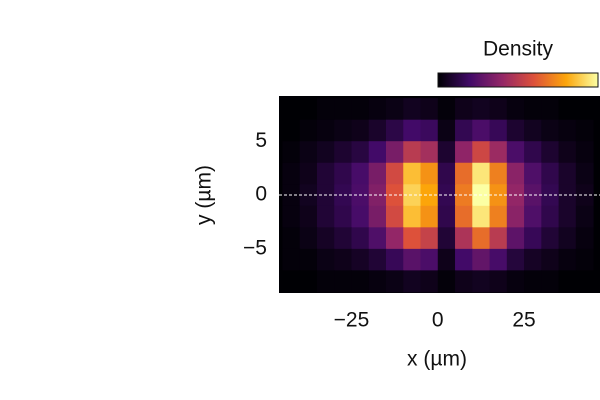 The height and width of the screenshot is (400, 600). I want to click on x-tick-label: 25, so click(523, 320).